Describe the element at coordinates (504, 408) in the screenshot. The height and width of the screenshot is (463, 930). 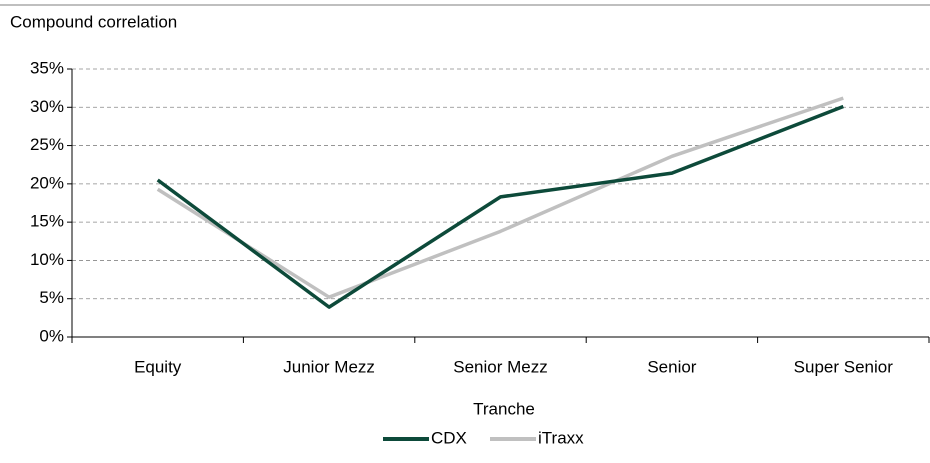
I see `x-axis-label: Tranche` at that location.